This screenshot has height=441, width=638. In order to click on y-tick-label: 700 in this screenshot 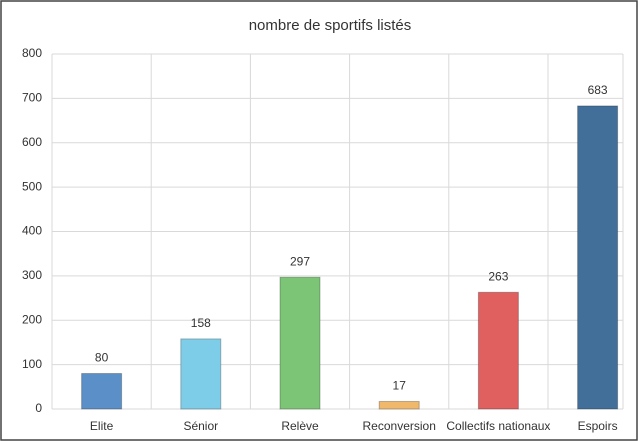, I will do `click(32, 98)`.